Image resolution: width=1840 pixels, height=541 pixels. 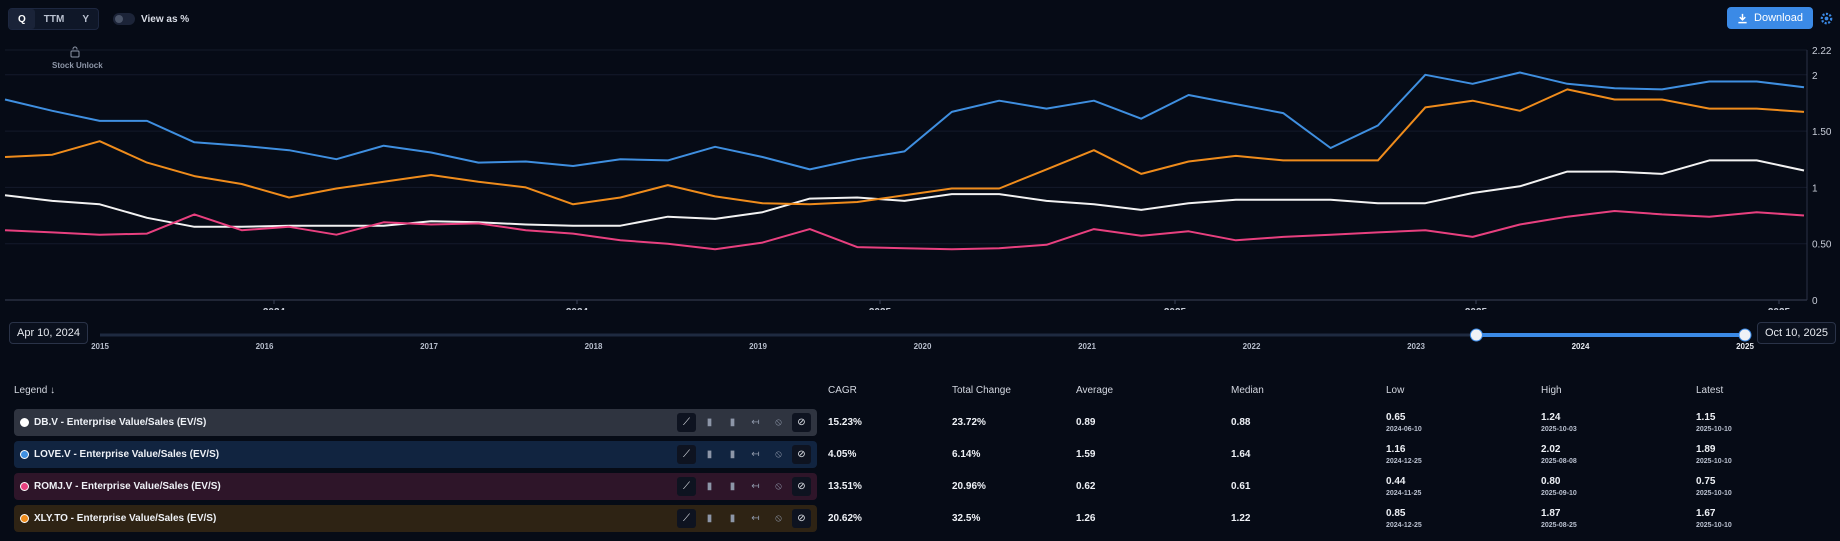 What do you see at coordinates (1559, 429) in the screenshot?
I see `cell-high-date: 2025-10-03` at bounding box center [1559, 429].